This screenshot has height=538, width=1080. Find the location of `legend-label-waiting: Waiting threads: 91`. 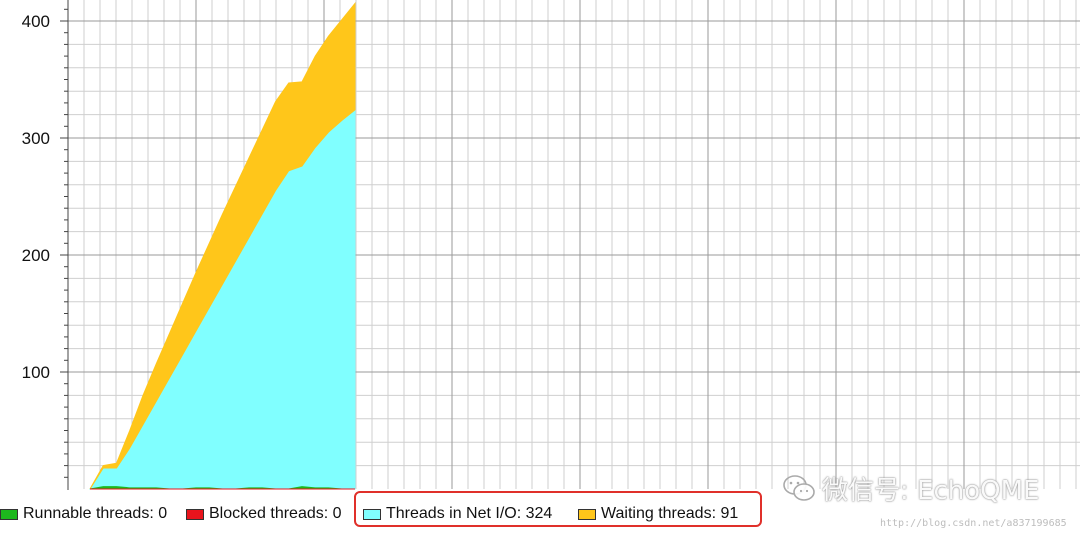

legend-label-waiting: Waiting threads: 91 is located at coordinates (670, 513).